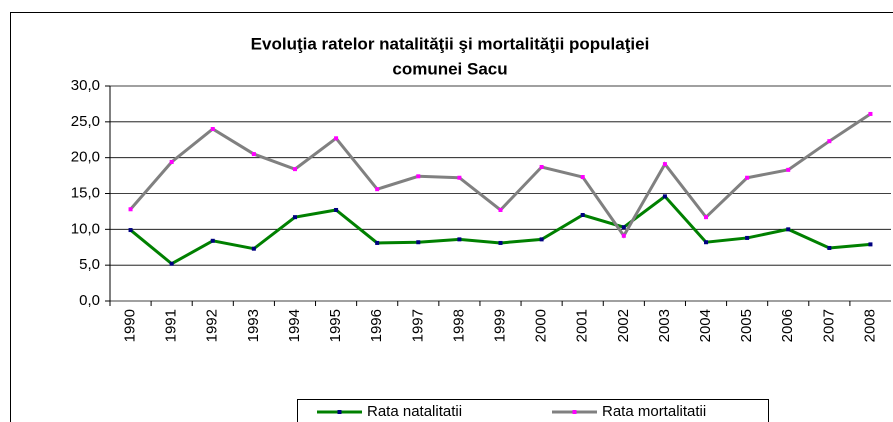  What do you see at coordinates (828, 325) in the screenshot?
I see `x-tick-label: 2007` at bounding box center [828, 325].